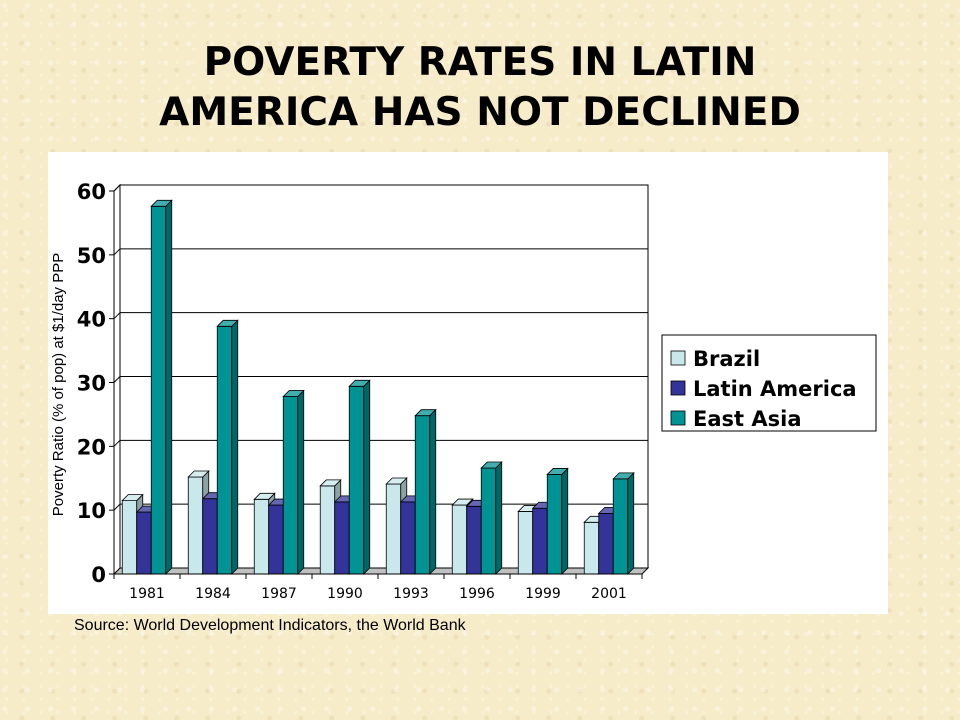 Image resolution: width=960 pixels, height=720 pixels. Describe the element at coordinates (91, 447) in the screenshot. I see `y-tick-label: 20` at that location.